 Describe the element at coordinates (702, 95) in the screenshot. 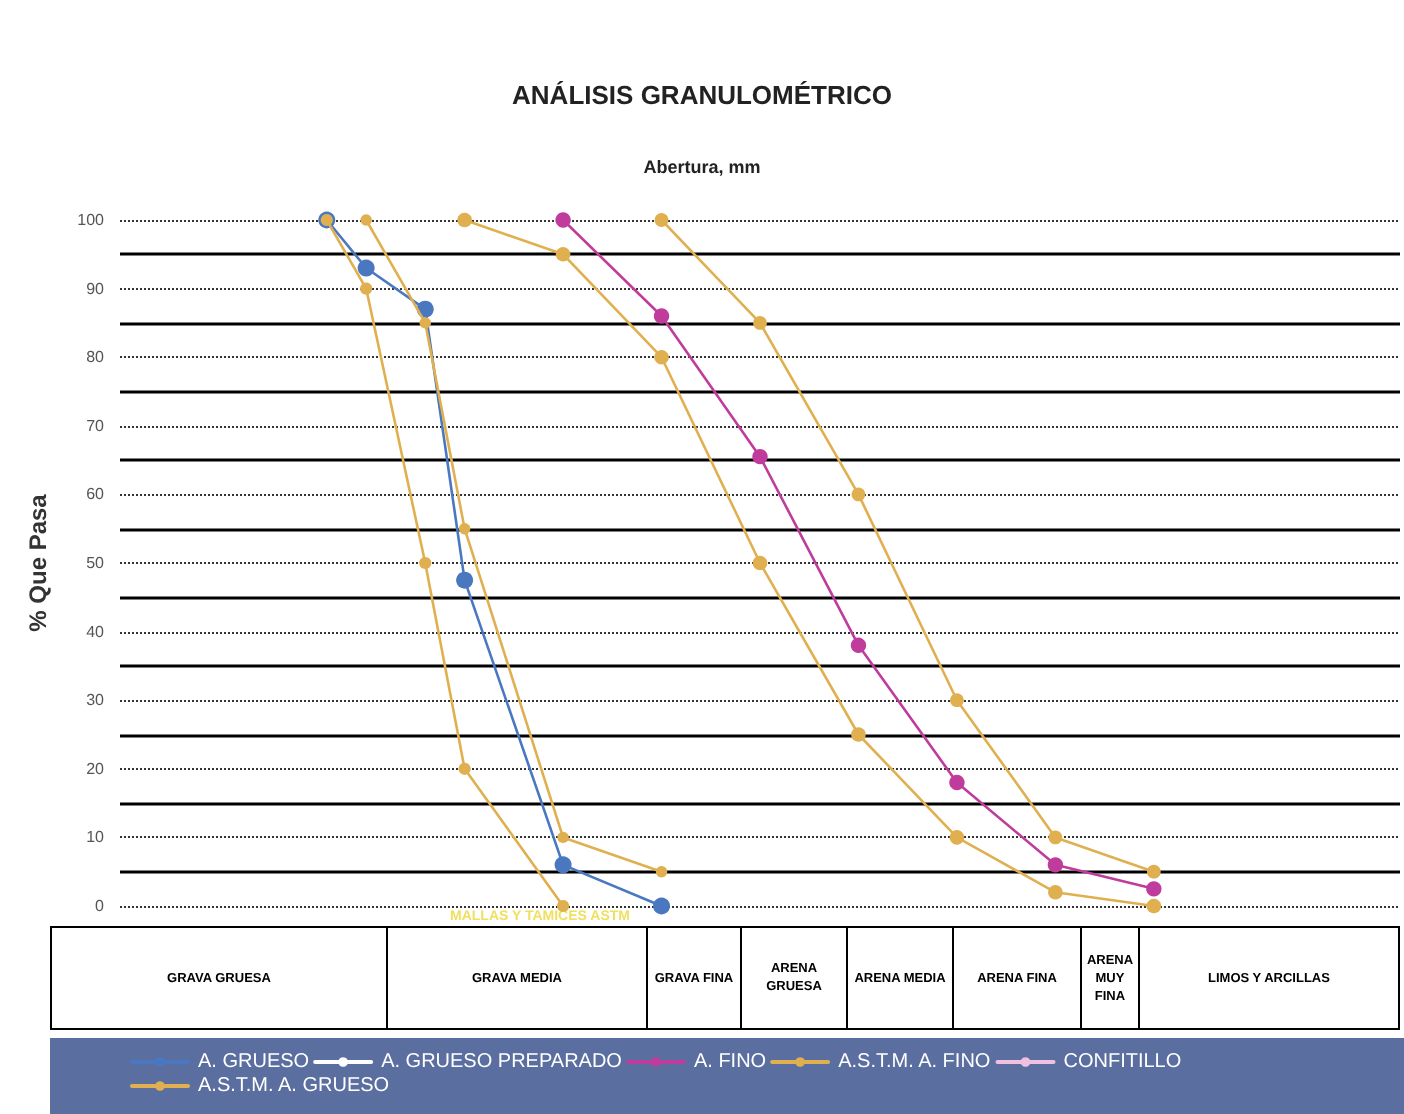

I see `chart-title: ANÁLISIS GRANULOMÉTRICO` at that location.